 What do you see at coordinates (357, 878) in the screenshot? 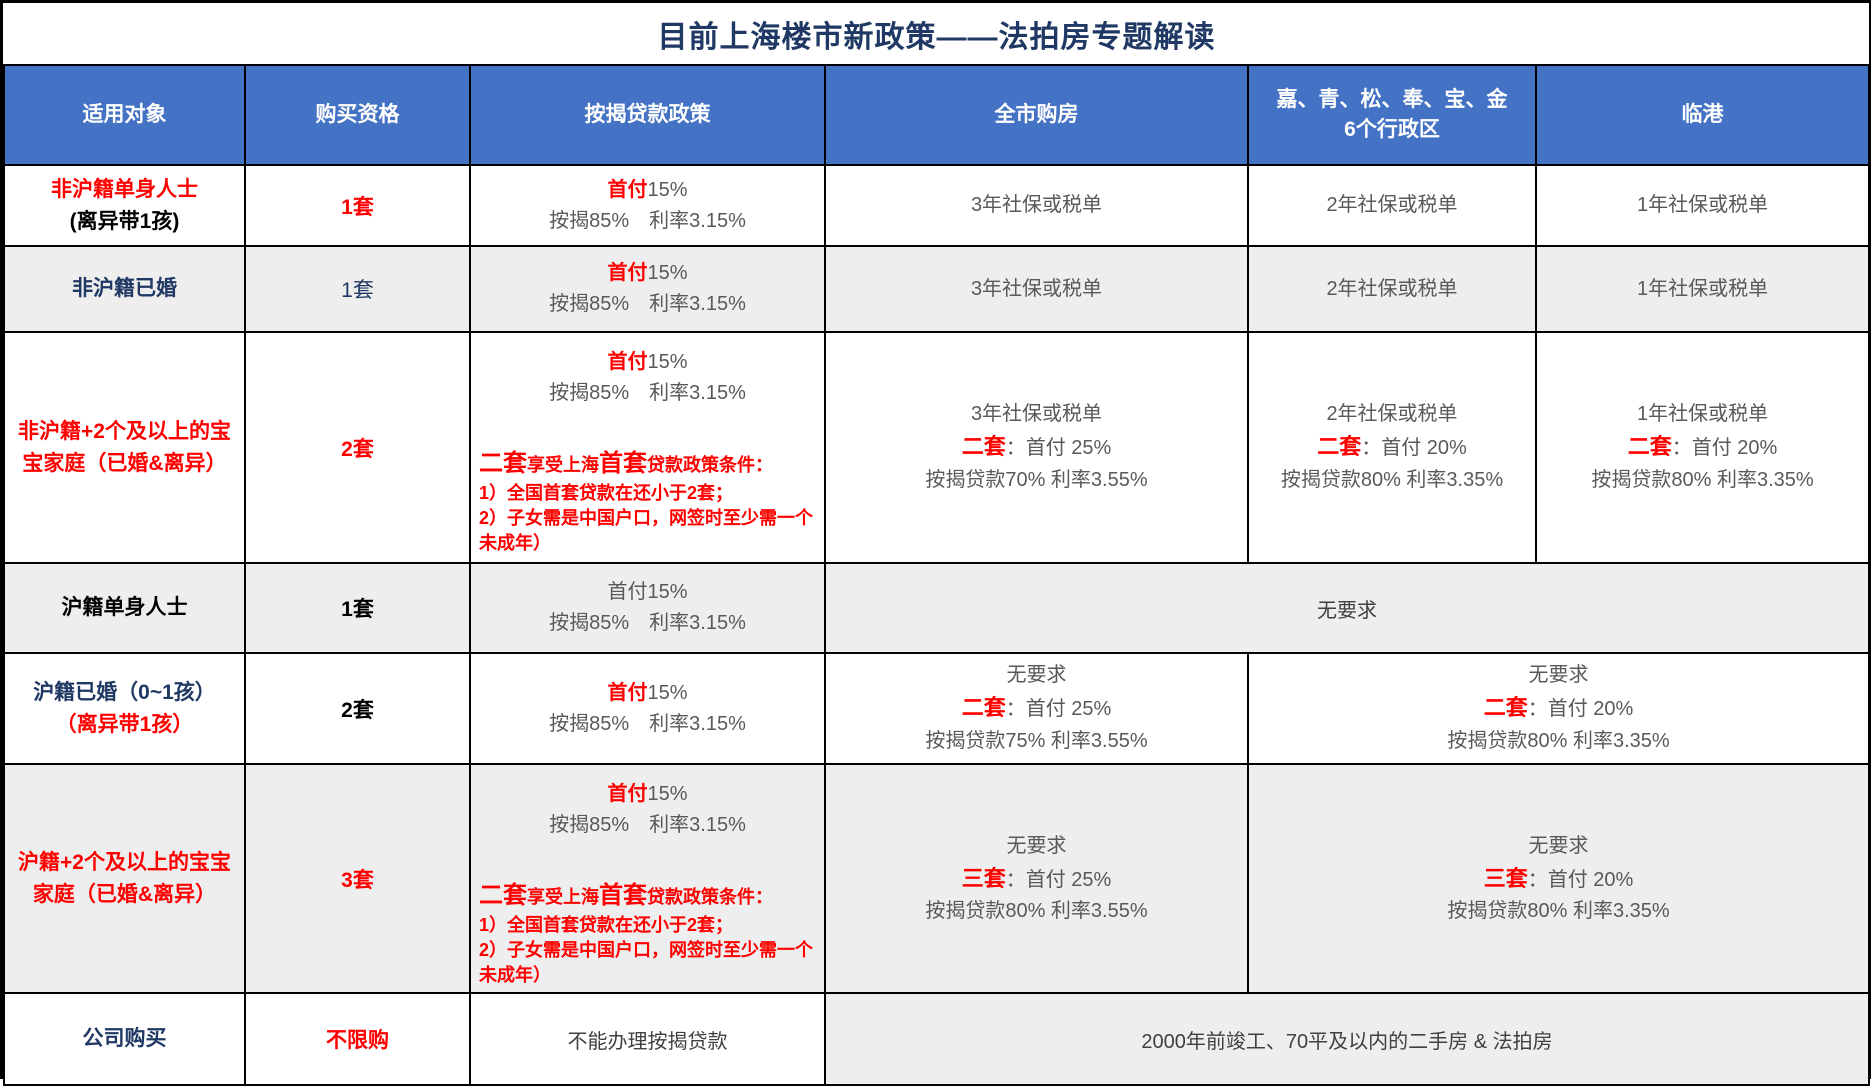
I see `cell-r6-quota: 3套` at bounding box center [357, 878].